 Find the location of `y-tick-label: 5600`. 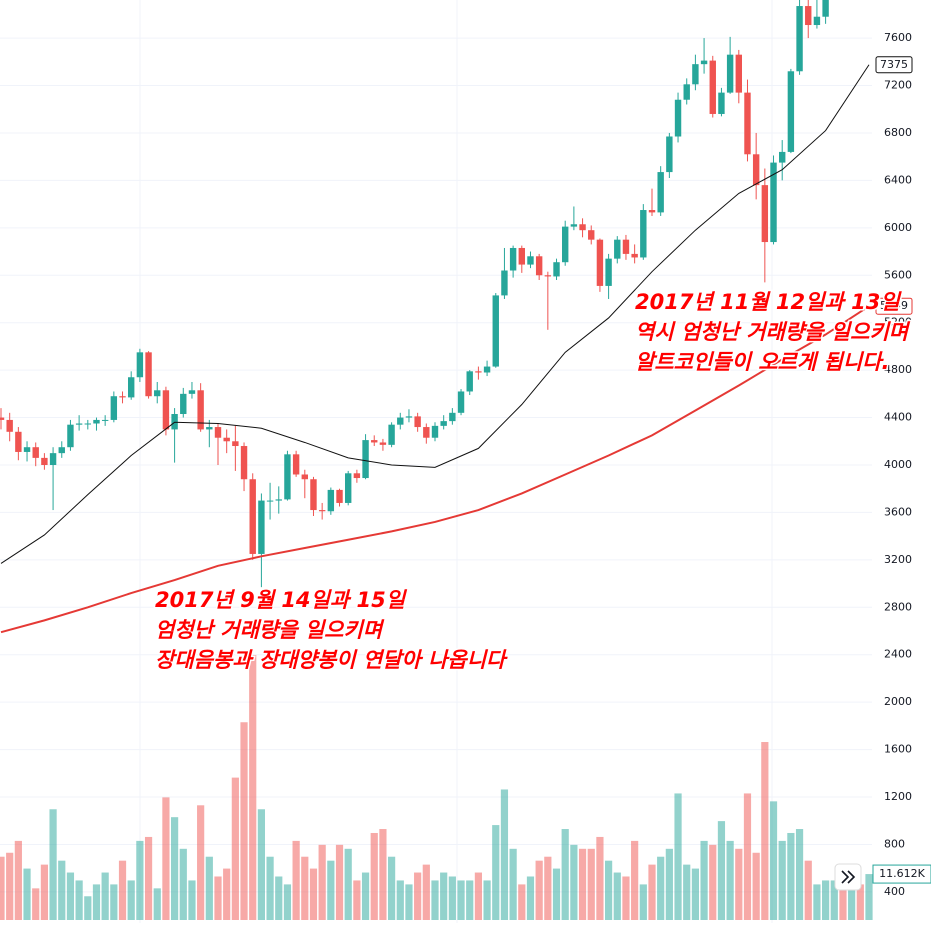

y-tick-label: 5600 is located at coordinates (898, 274).